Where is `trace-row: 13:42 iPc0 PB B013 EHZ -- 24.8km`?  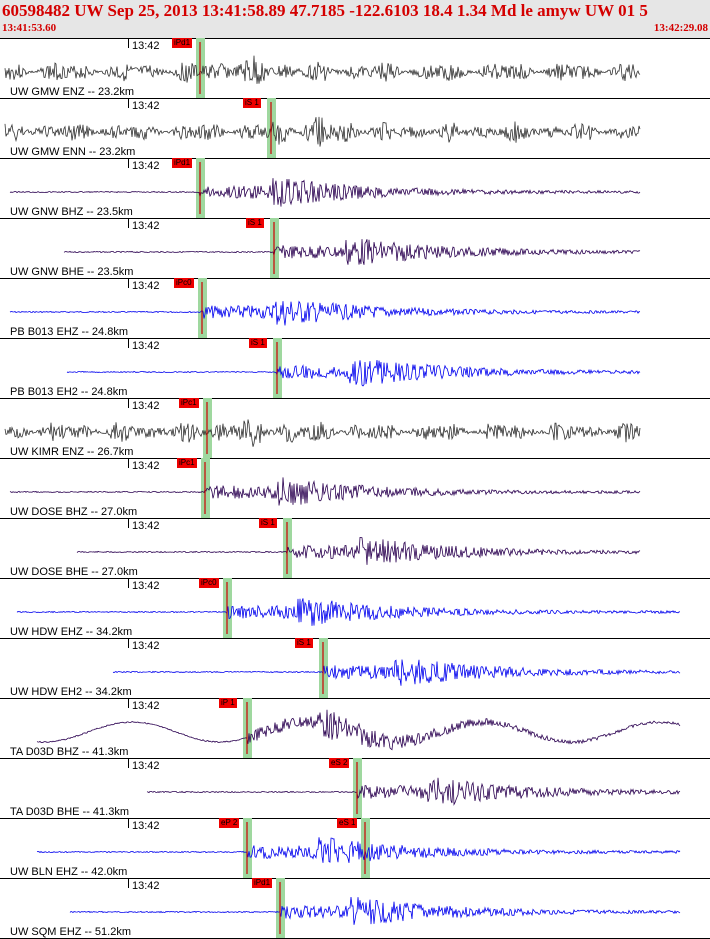
trace-row: 13:42 iPc0 PB B013 EHZ -- 24.8km is located at coordinates (355, 308).